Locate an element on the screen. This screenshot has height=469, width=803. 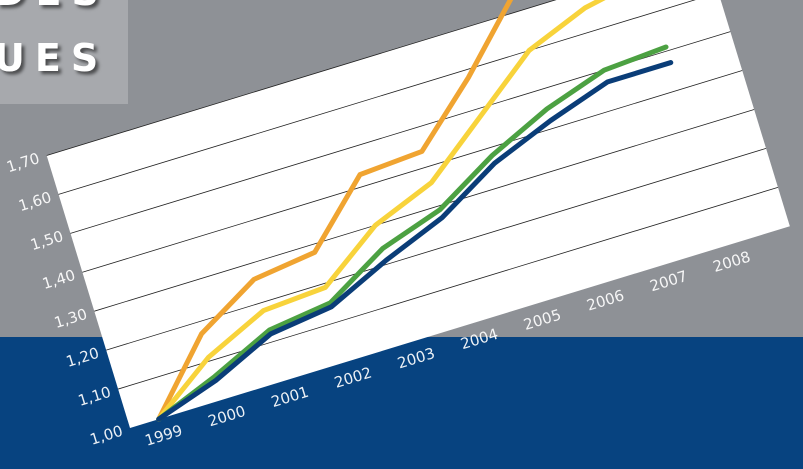
title-line-top: DES is located at coordinates (54, 7).